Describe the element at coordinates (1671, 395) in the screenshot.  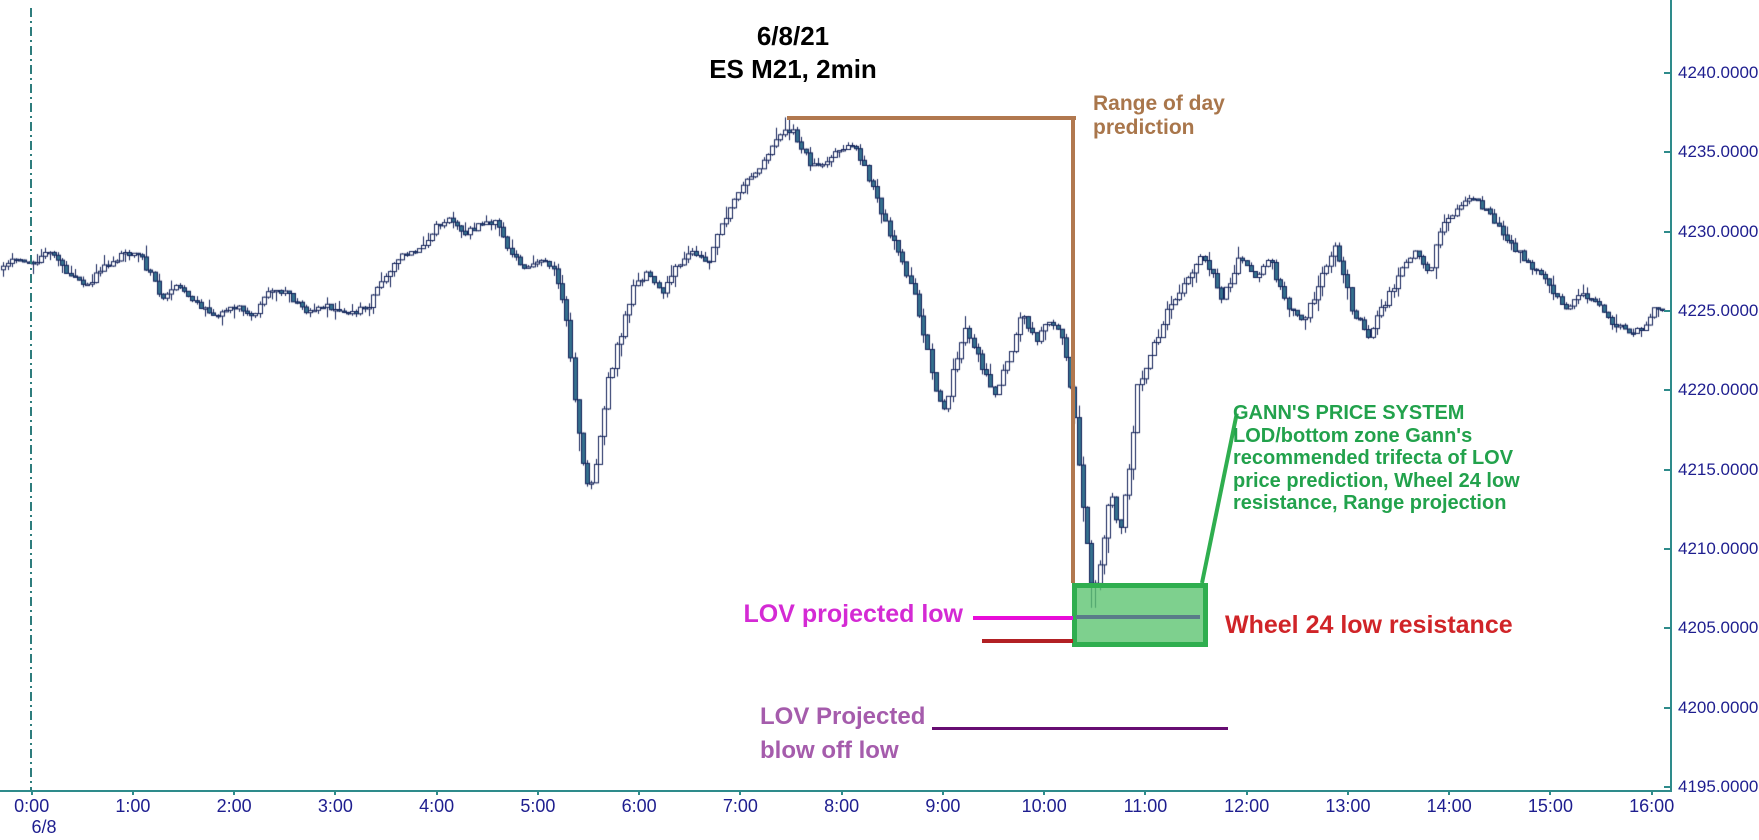
I see `price-axis-line` at that location.